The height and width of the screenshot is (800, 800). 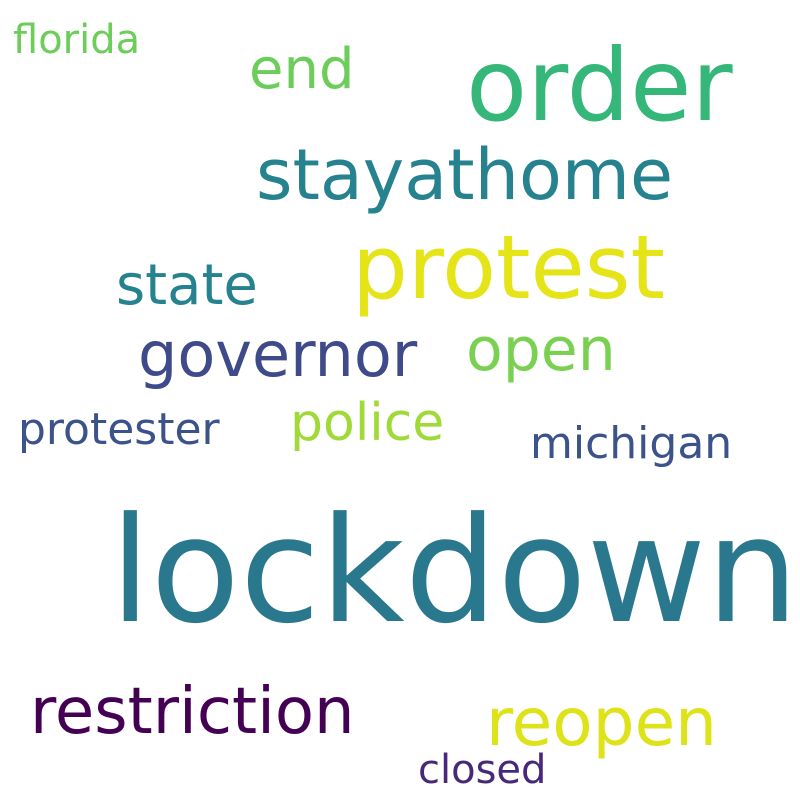 What do you see at coordinates (367, 423) in the screenshot?
I see `word-police: police` at bounding box center [367, 423].